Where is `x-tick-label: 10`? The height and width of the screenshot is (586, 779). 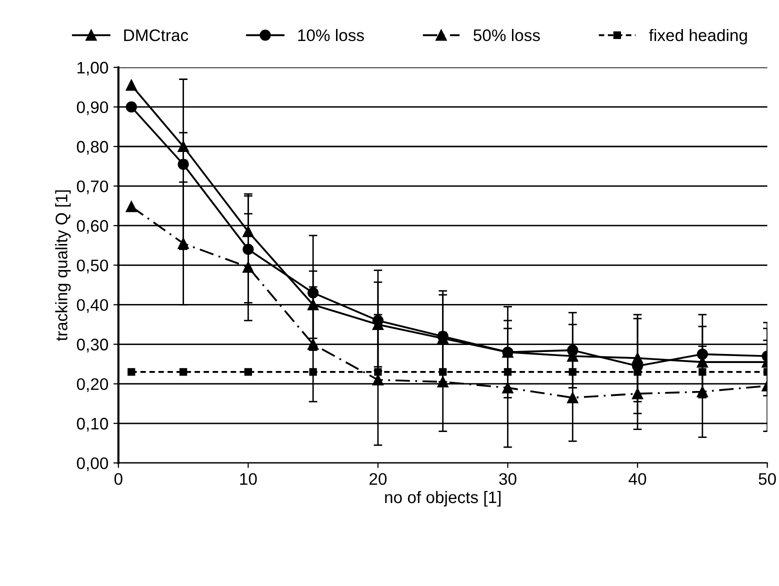
x-tick-label: 10 is located at coordinates (248, 479).